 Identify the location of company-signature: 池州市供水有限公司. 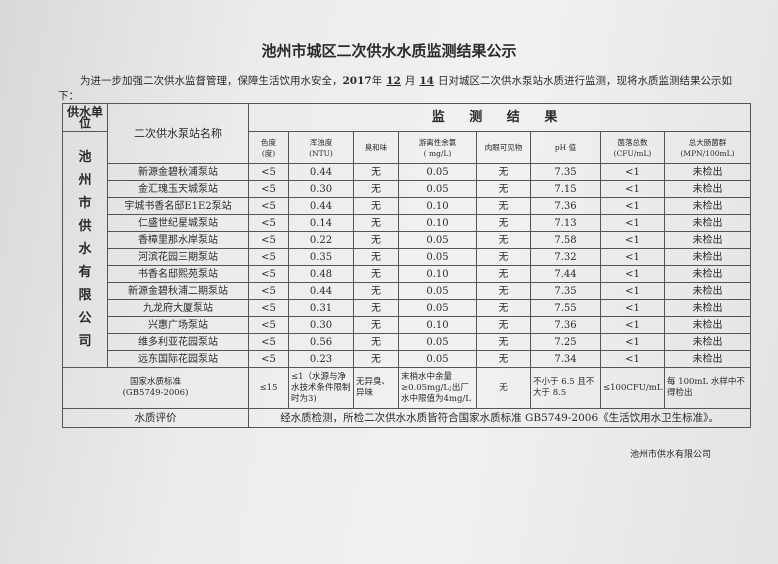
(671, 455).